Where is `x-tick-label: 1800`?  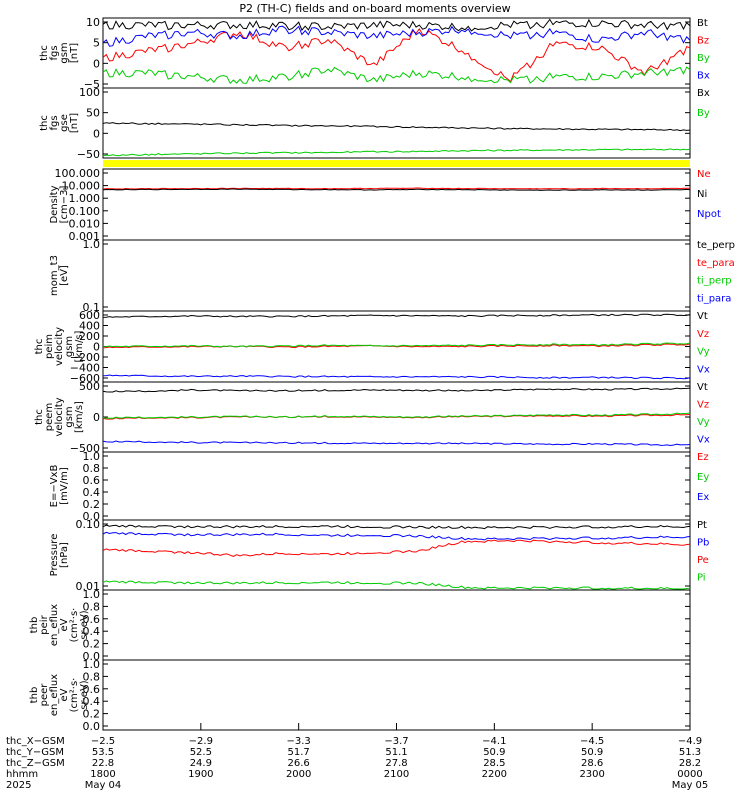
x-tick-label: 1800 is located at coordinates (102, 774).